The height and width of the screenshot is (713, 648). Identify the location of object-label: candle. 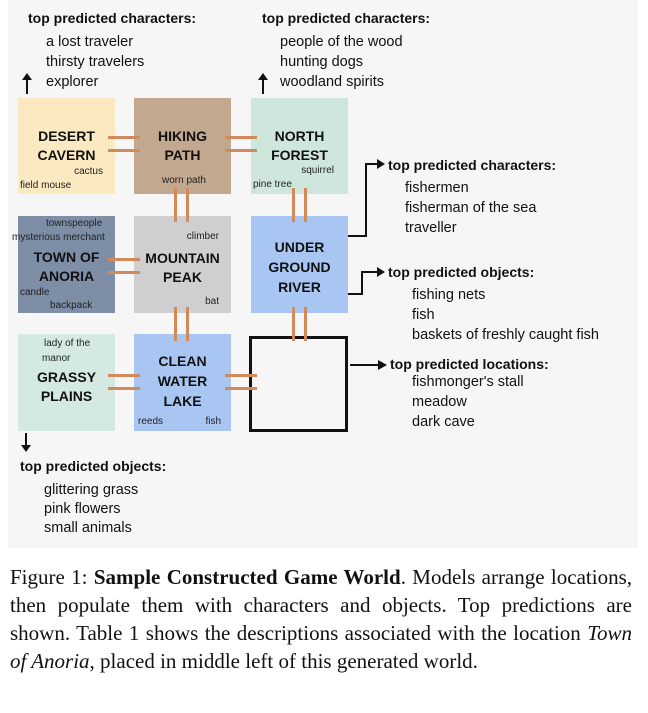
(35, 292).